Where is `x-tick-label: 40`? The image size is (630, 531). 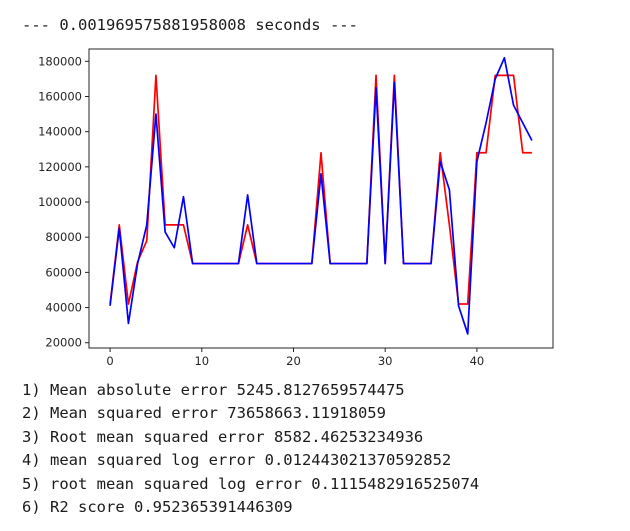
x-tick-label: 40 is located at coordinates (477, 361).